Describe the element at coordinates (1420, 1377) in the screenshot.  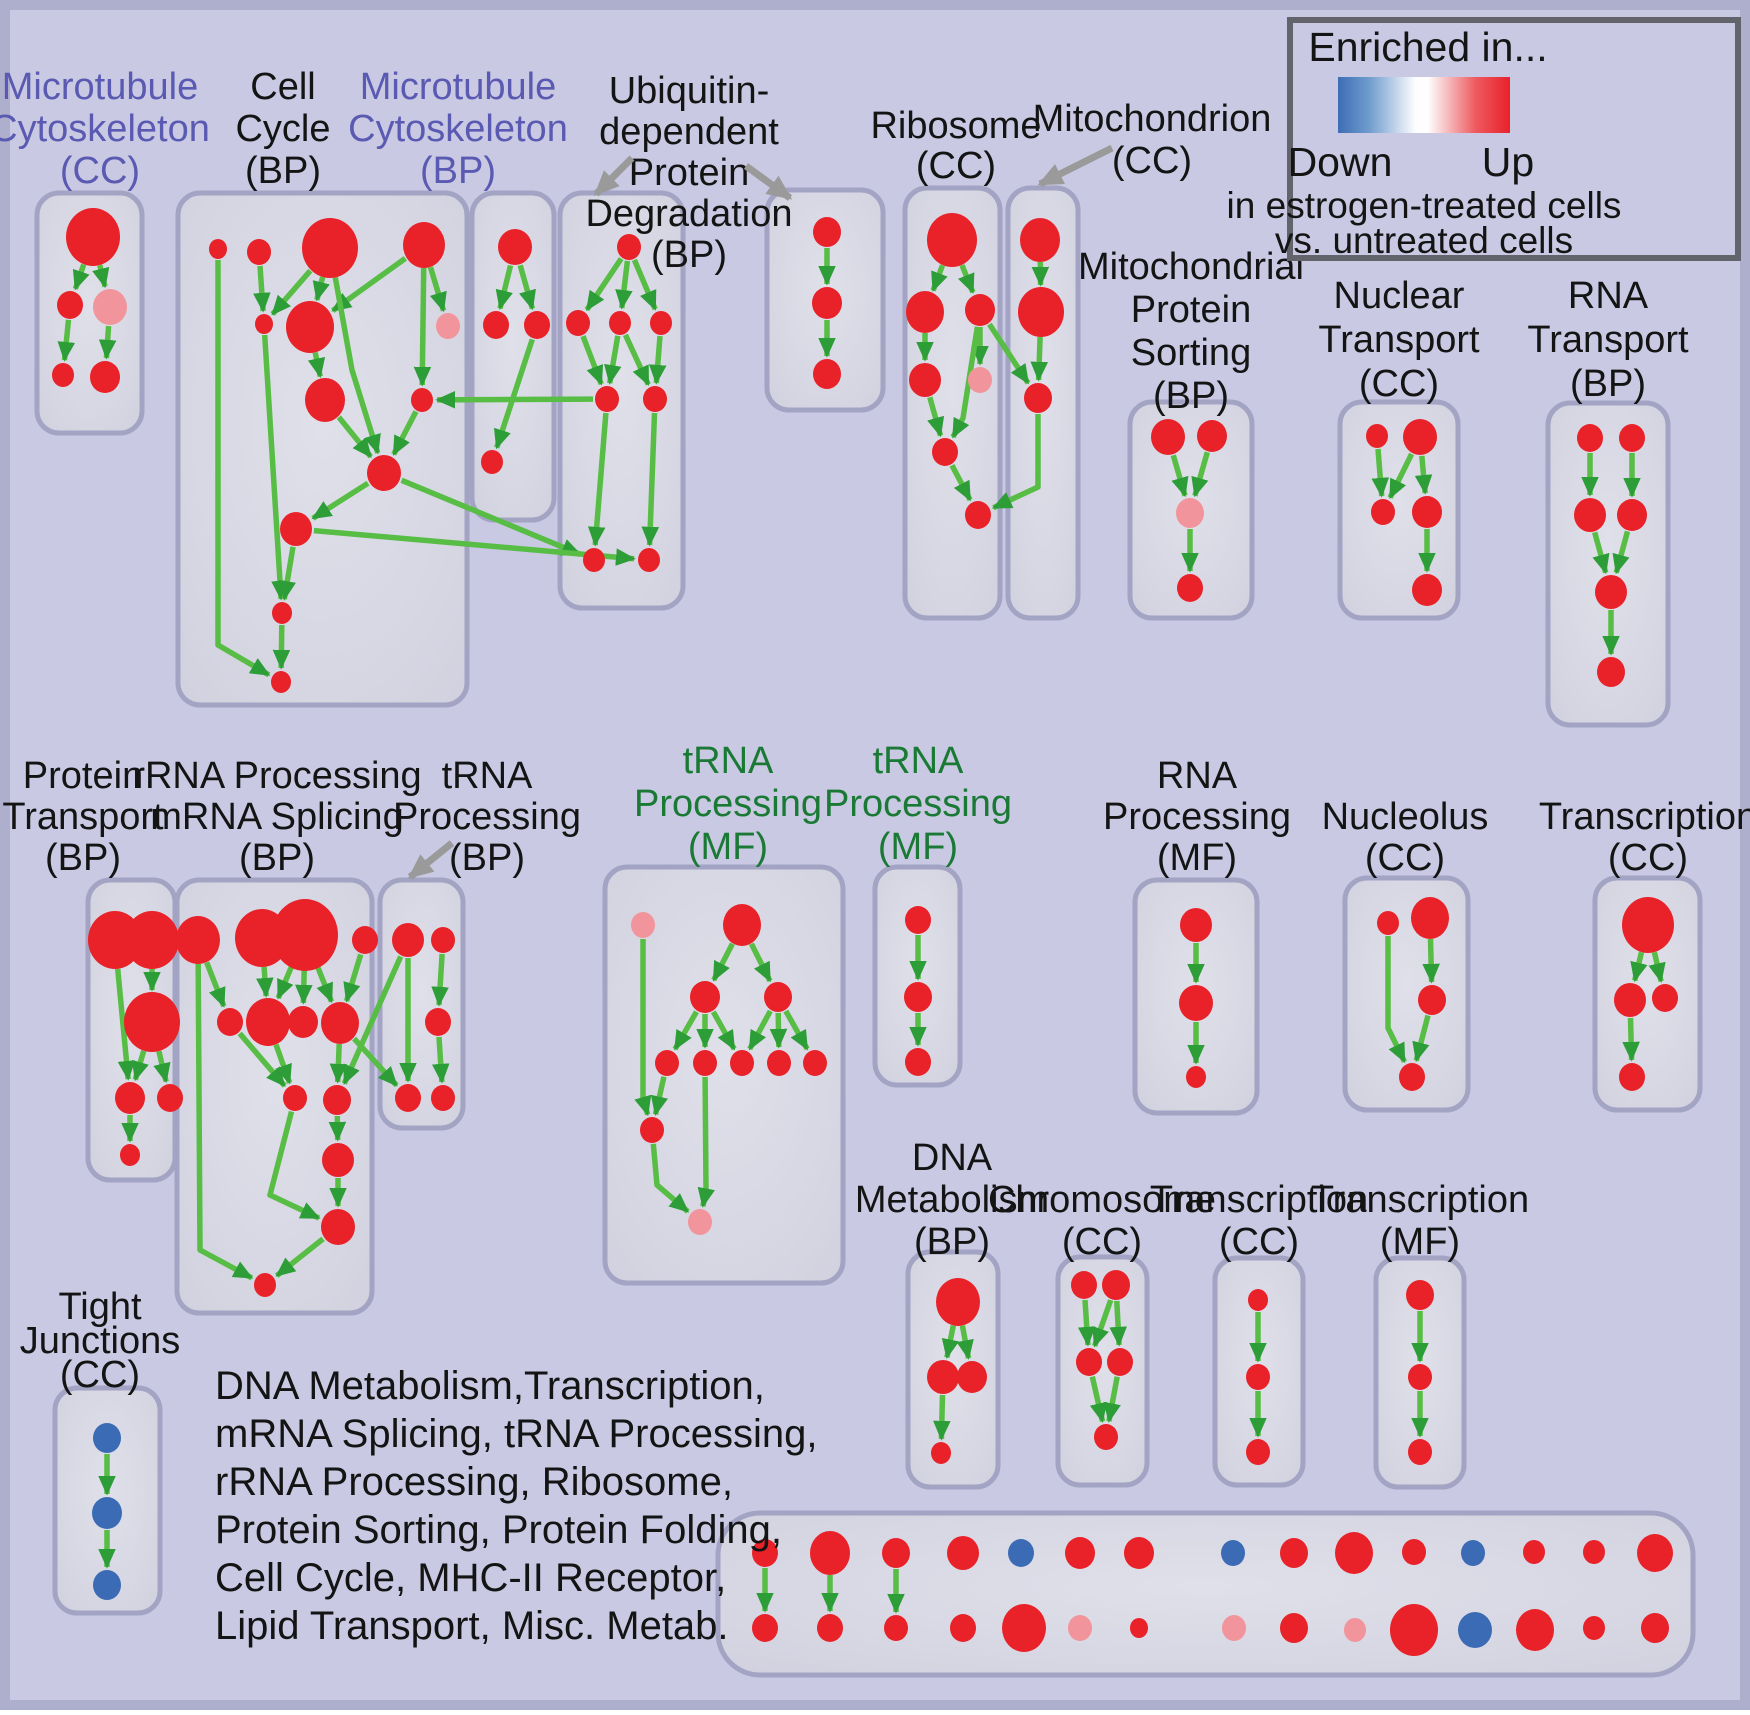
I see `go-term-node-tf1` at that location.